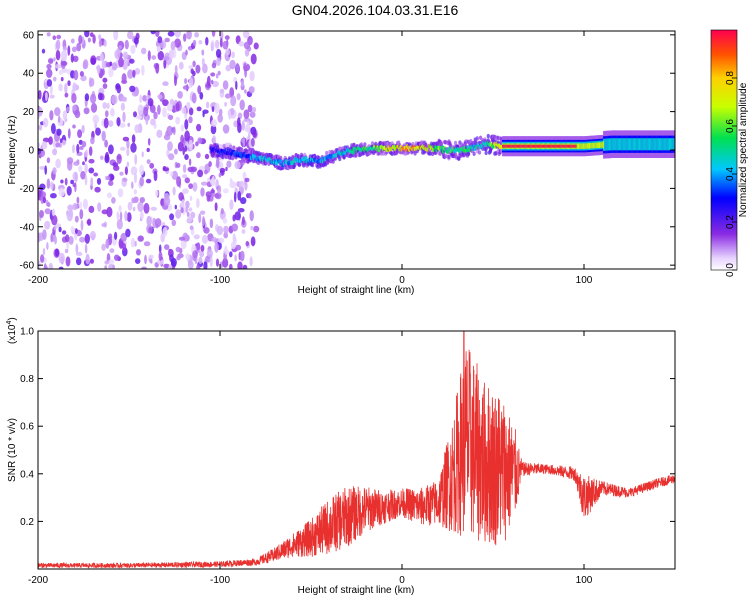  What do you see at coordinates (9, 323) in the screenshot?
I see `snr-y-multiplier-exp: 4` at bounding box center [9, 323].